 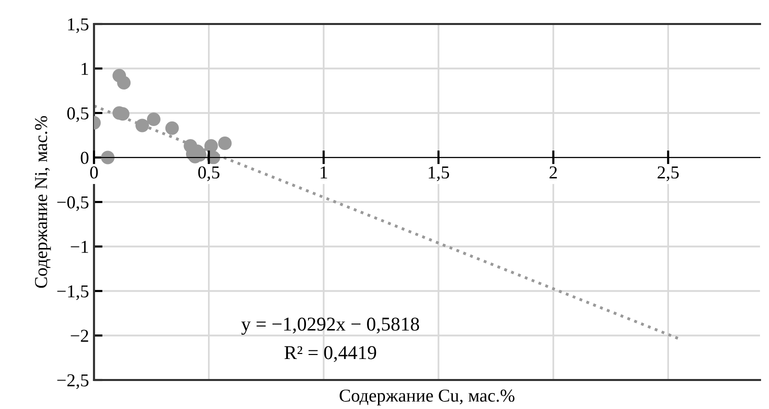 What do you see at coordinates (72, 204) in the screenshot?
I see `y-tick-label: −0,5` at bounding box center [72, 204].